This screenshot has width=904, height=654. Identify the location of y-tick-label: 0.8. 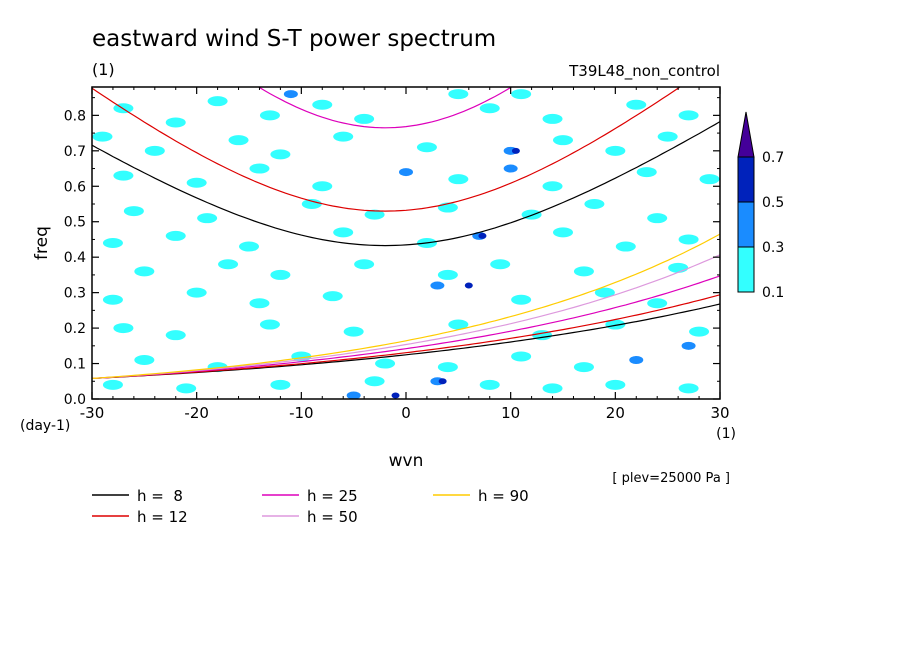
(75, 116).